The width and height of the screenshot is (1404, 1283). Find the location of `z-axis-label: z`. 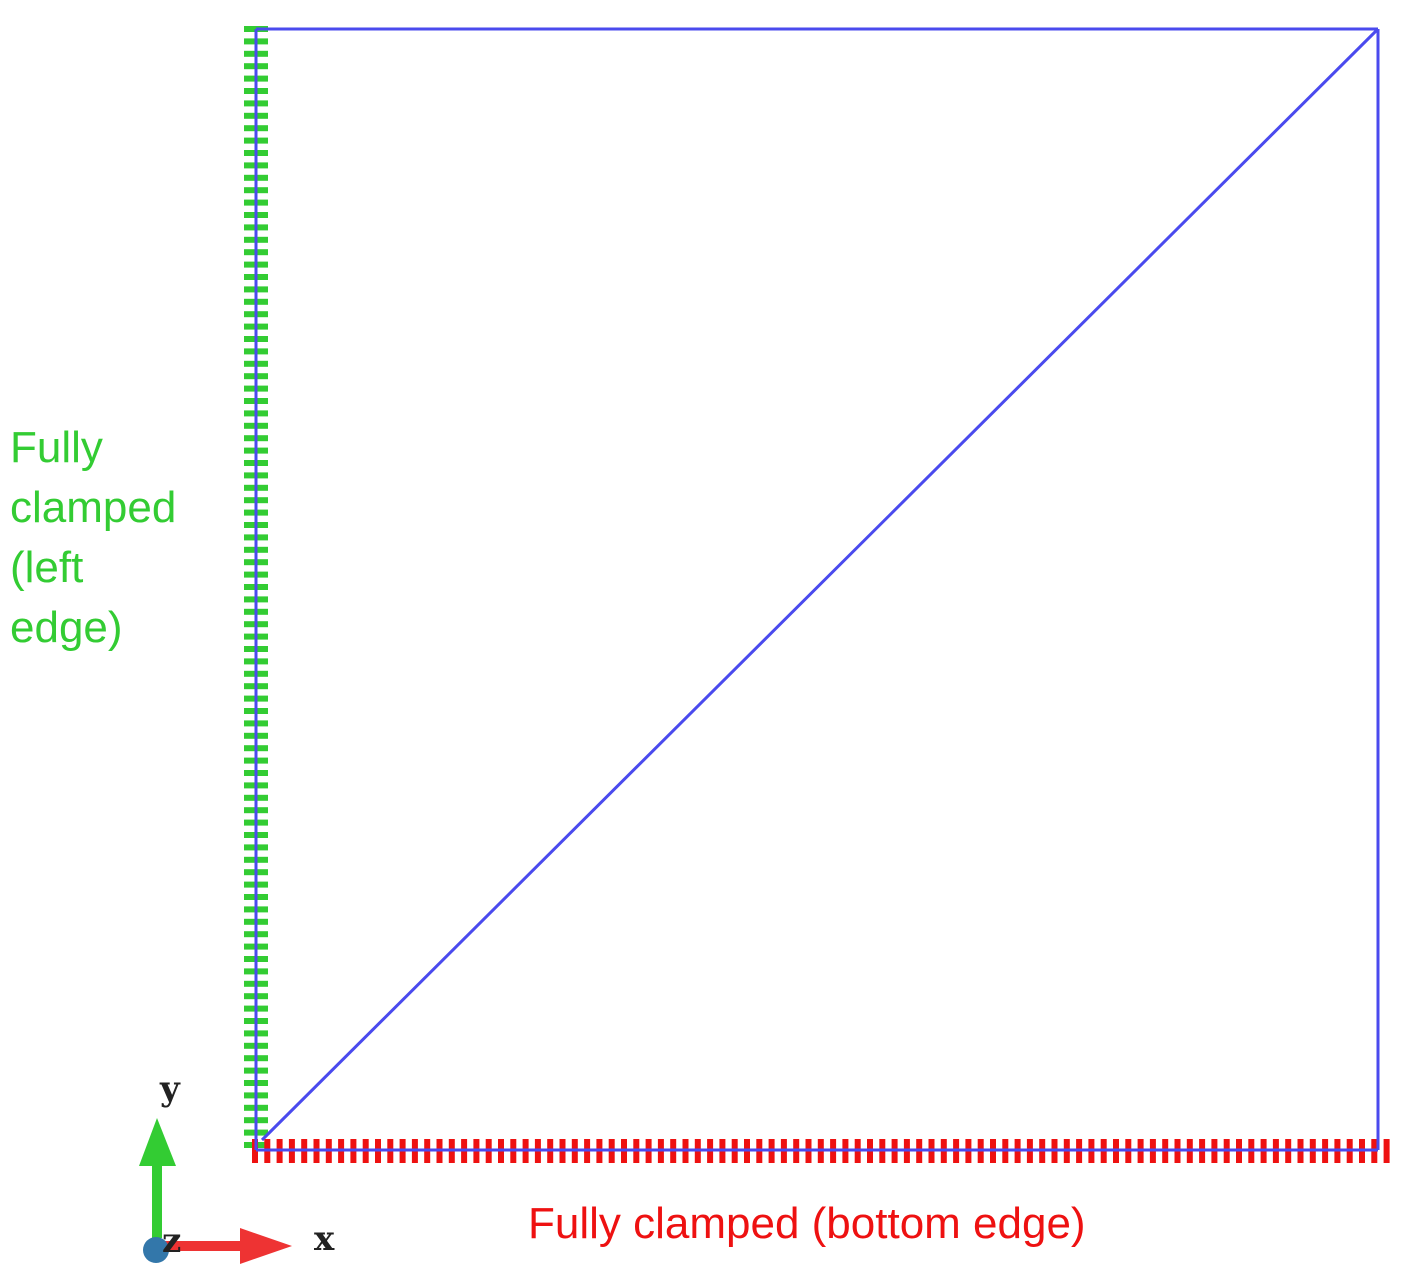

z-axis-label: z is located at coordinates (171, 1241).